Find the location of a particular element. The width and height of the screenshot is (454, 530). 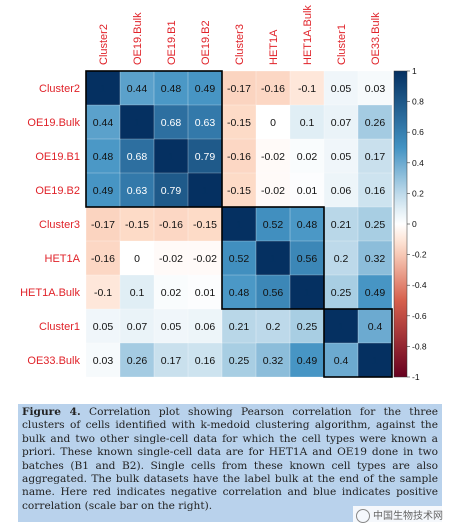

row-label: Cluster3 is located at coordinates (59, 225).